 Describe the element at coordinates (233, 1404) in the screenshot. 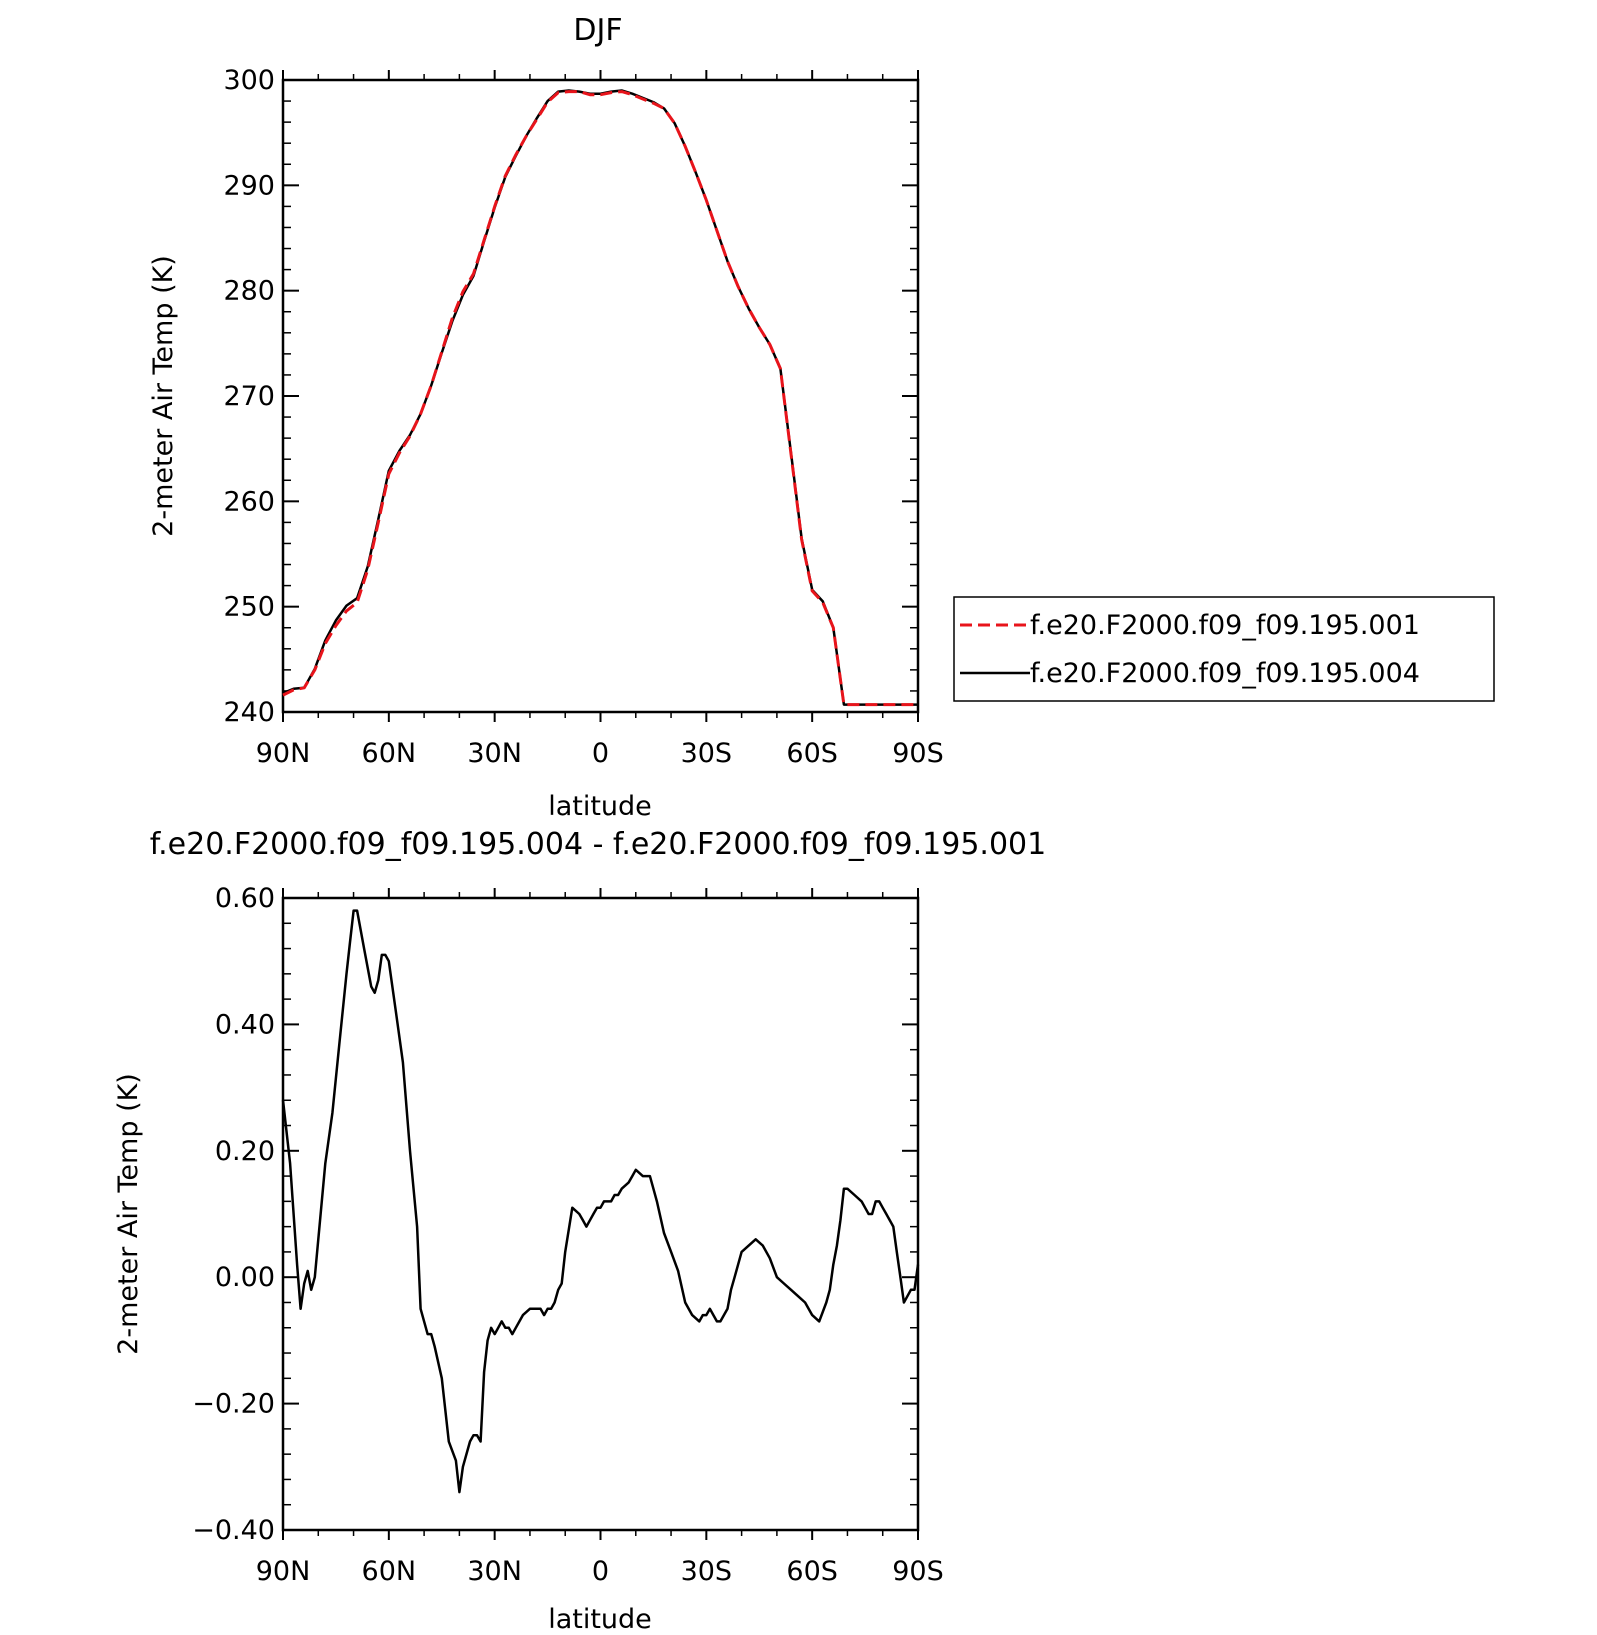

I see `y-tick-label: −0.20` at that location.